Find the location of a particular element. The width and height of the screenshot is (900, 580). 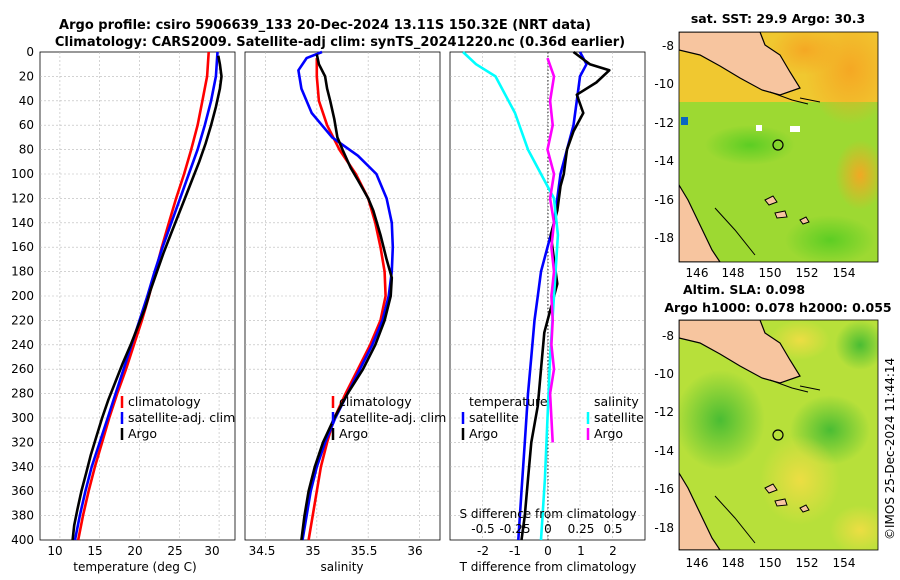

sla-map-subtitle: Argo h1000: 0.078 h2000: 0.055 is located at coordinates (777, 307).